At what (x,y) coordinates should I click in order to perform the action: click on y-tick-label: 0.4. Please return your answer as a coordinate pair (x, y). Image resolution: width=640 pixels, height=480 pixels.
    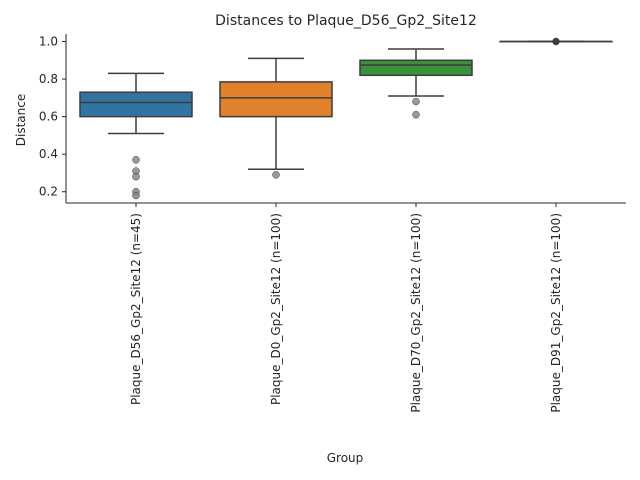
    Looking at the image, I should click on (48, 154).